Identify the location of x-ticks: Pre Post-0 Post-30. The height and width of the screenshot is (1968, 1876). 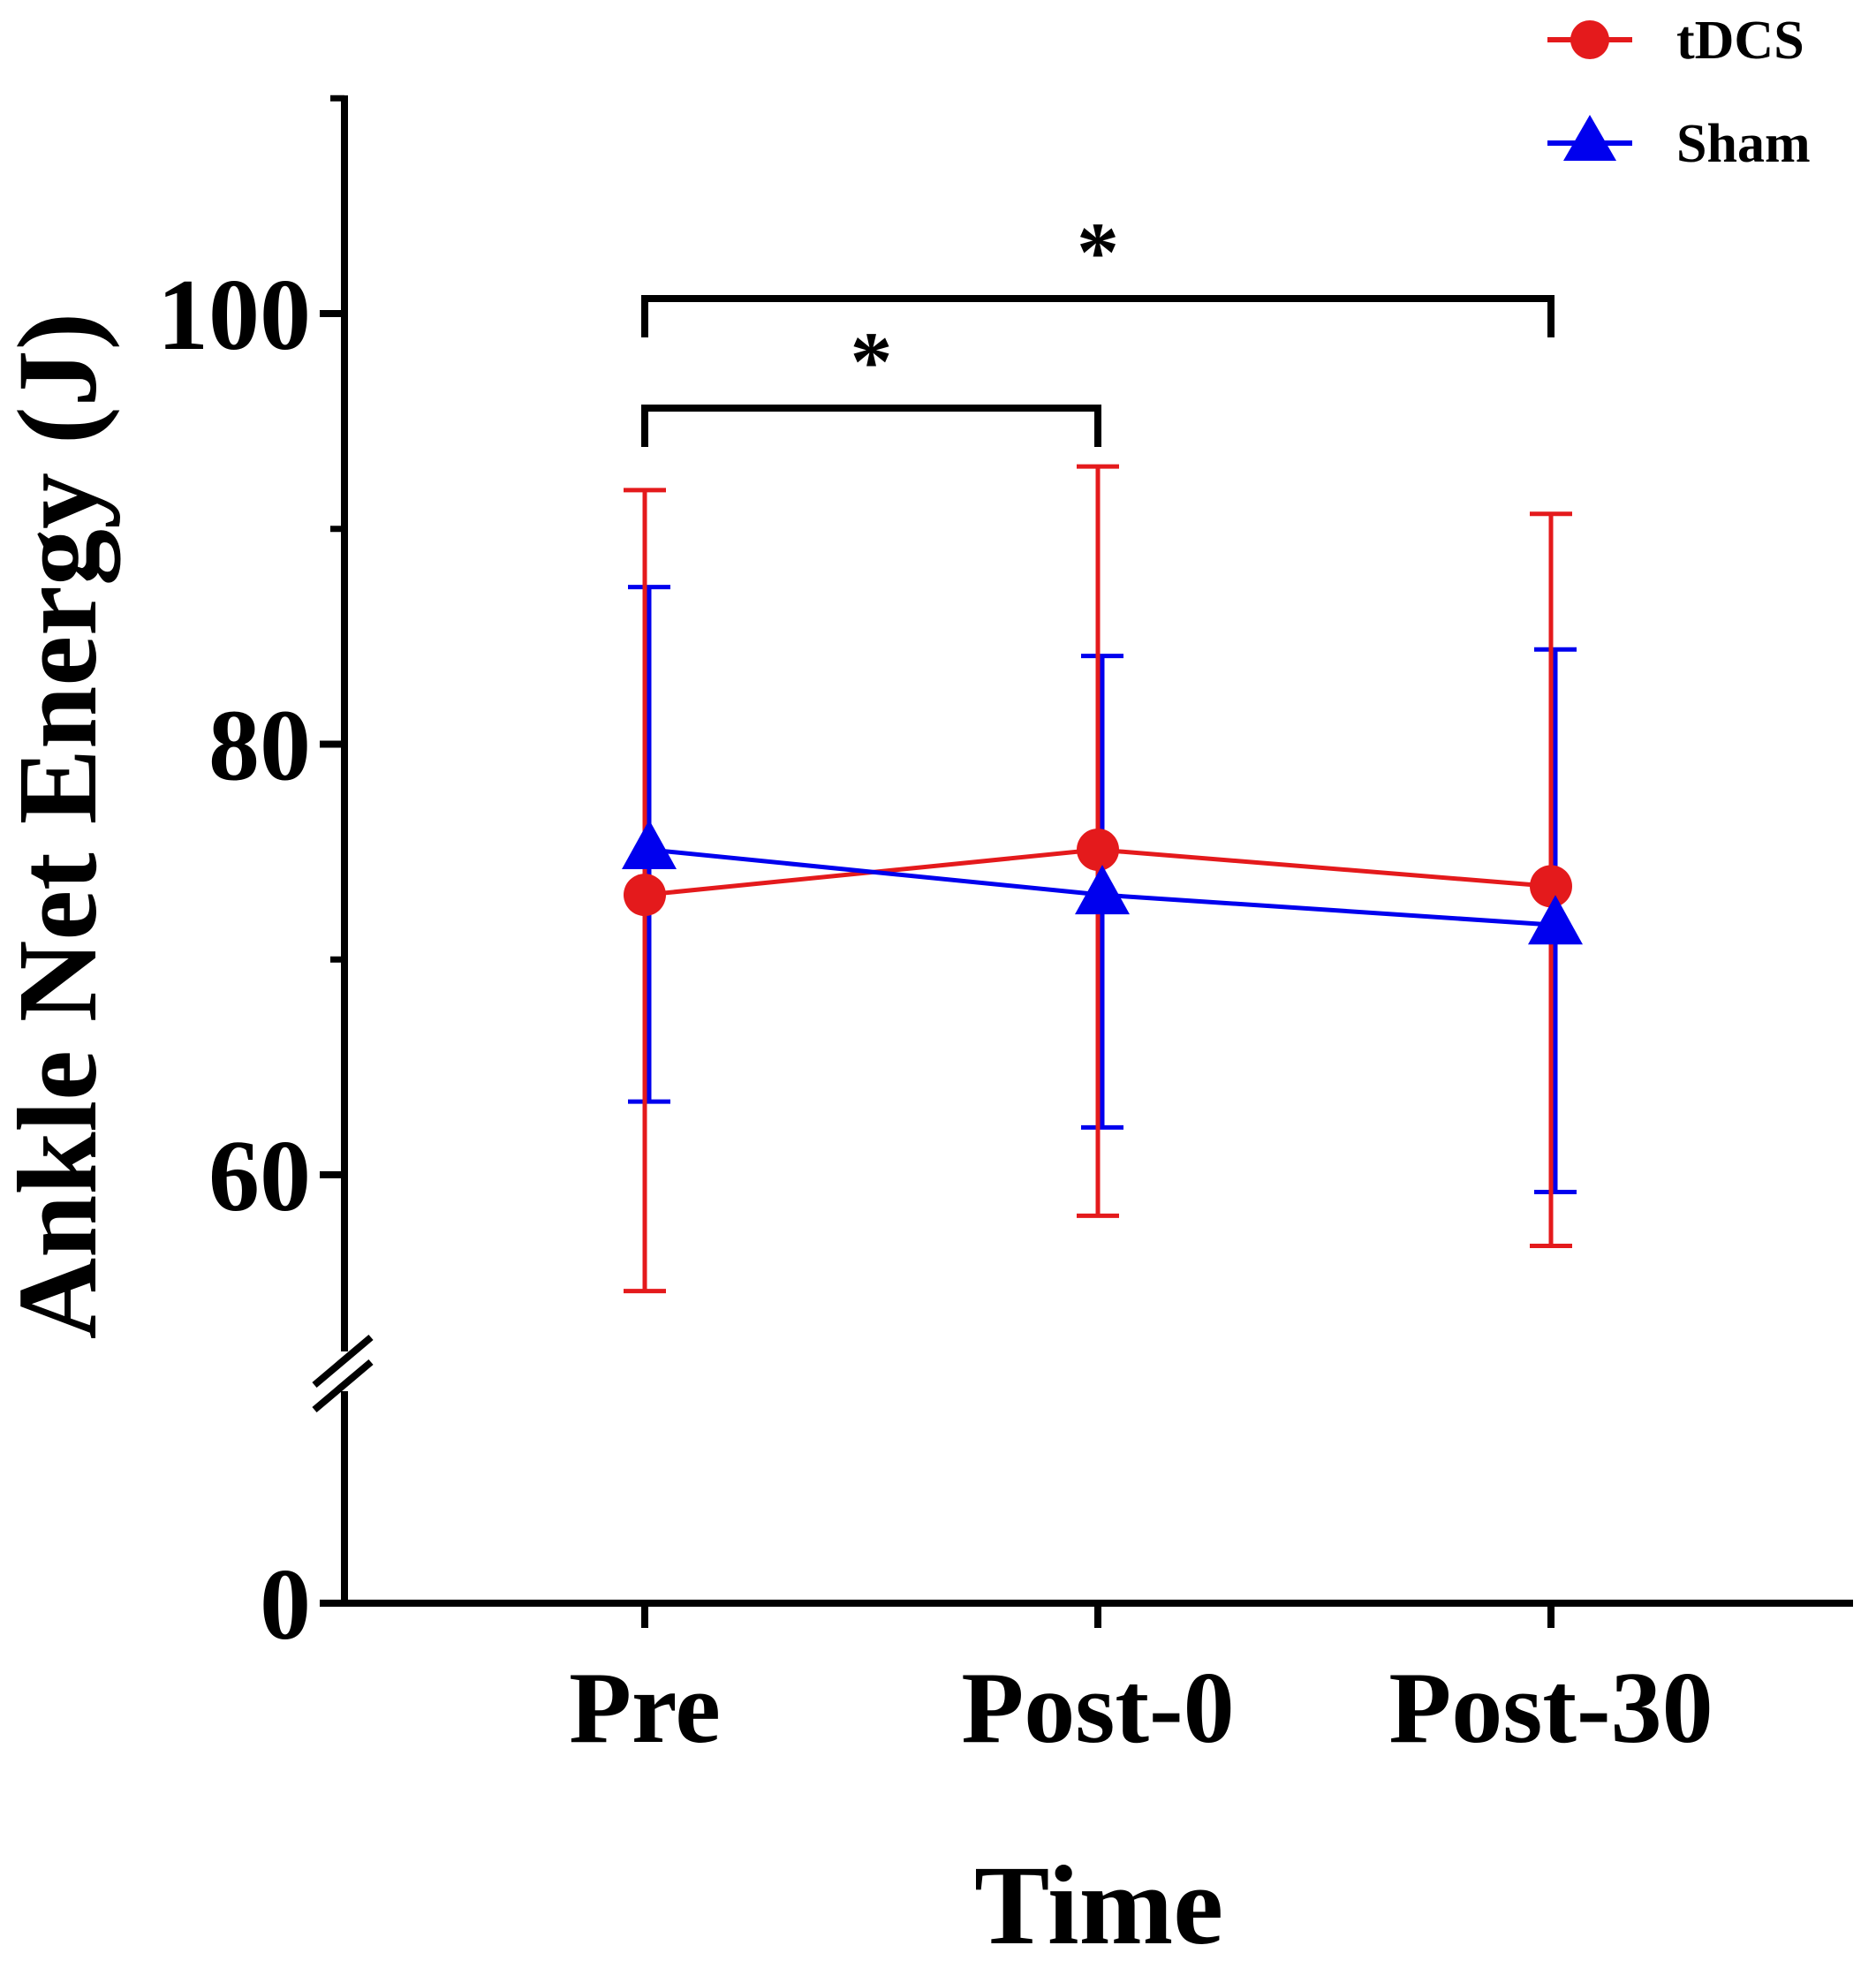
(1141, 1684).